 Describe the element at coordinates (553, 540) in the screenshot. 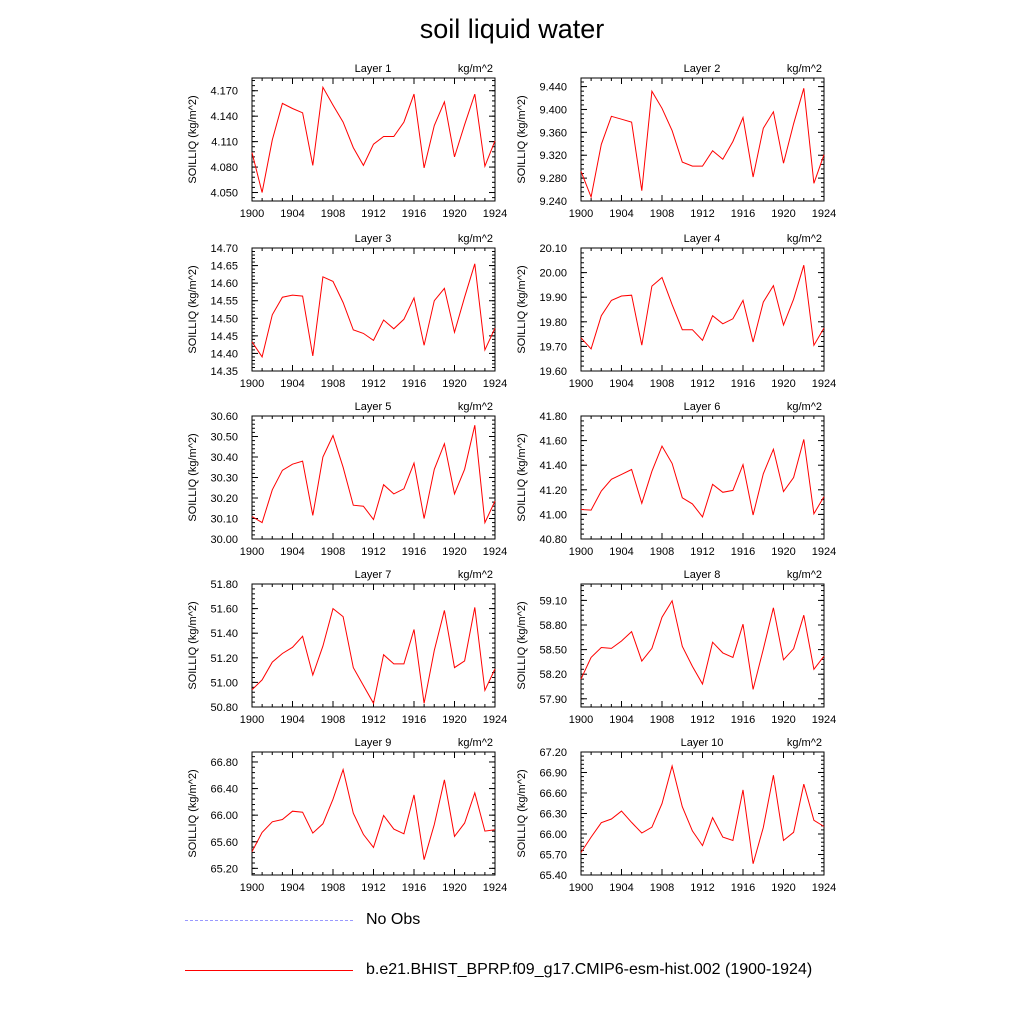

I see `y-tick-label: 40.80` at that location.